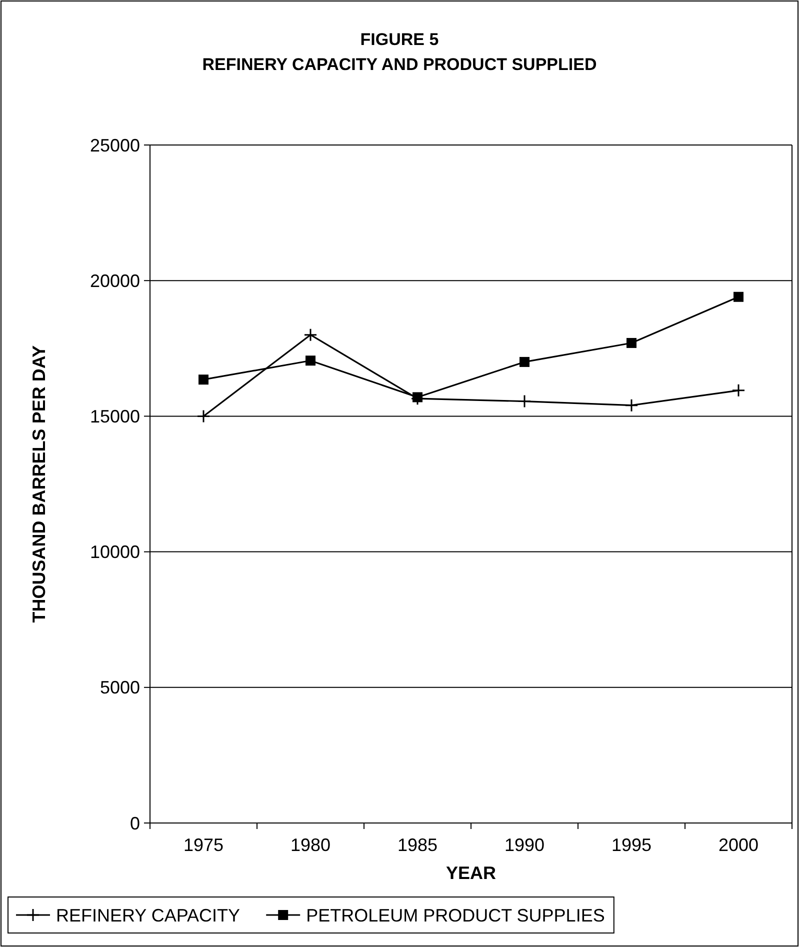 The width and height of the screenshot is (799, 947). Describe the element at coordinates (135, 823) in the screenshot. I see `y-tick-label: 0` at that location.